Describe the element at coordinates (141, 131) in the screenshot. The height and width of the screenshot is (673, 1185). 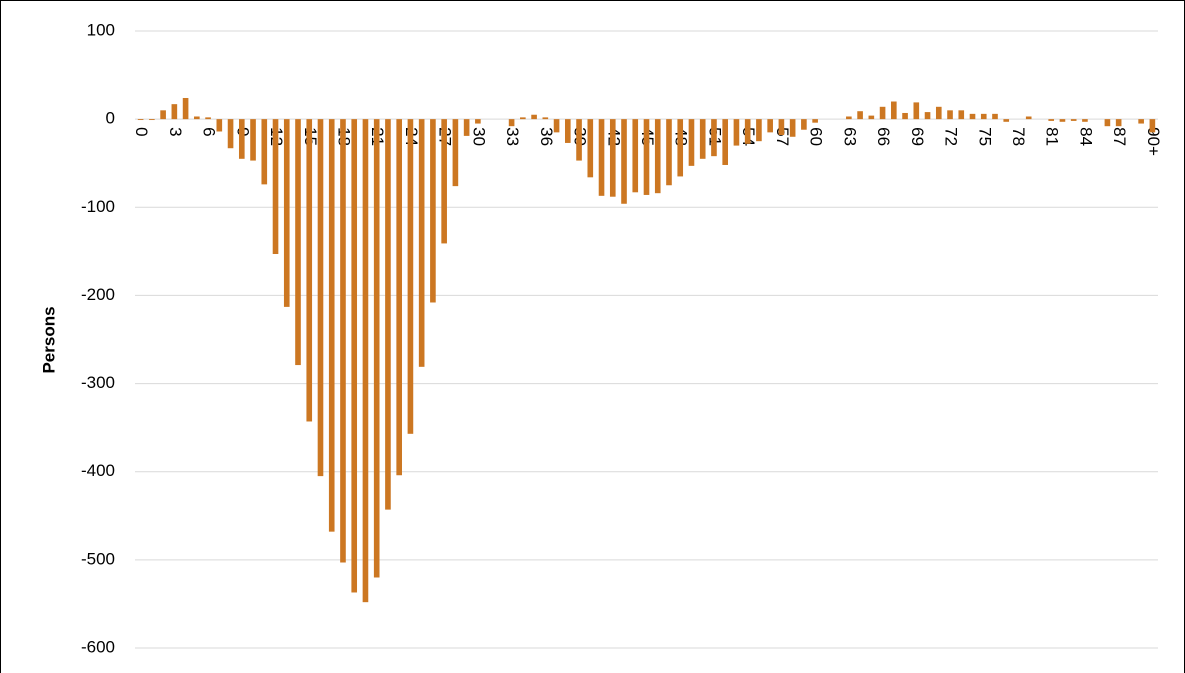
I see `x-tick-label: 0` at that location.